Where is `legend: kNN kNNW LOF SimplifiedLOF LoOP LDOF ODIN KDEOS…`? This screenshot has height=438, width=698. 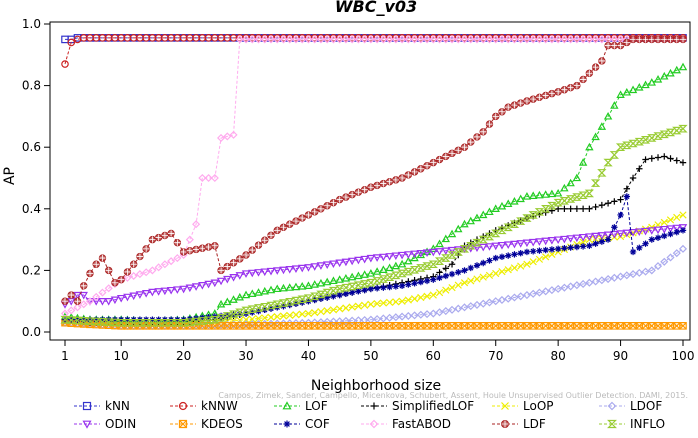
legend: kNN kNNW LOF SimplifiedLOF LoOP LDOF ODIN KDEOS… is located at coordinates (369, 415).